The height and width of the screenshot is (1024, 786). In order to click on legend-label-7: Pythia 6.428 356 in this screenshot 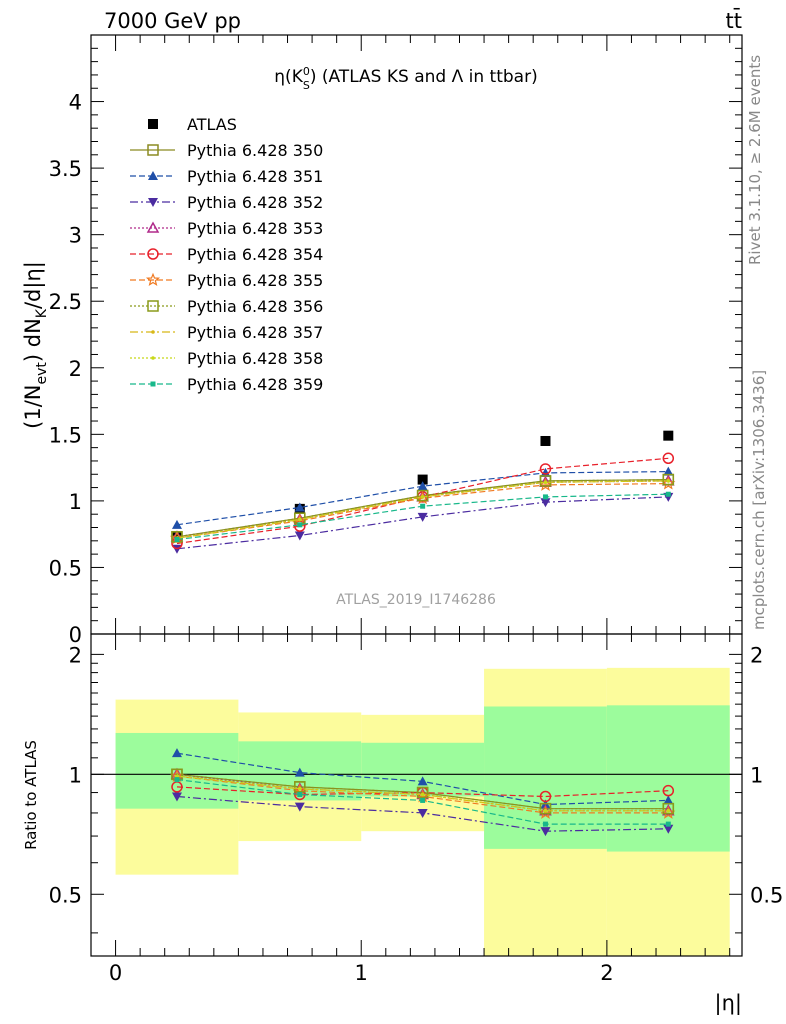, I will do `click(255, 306)`.